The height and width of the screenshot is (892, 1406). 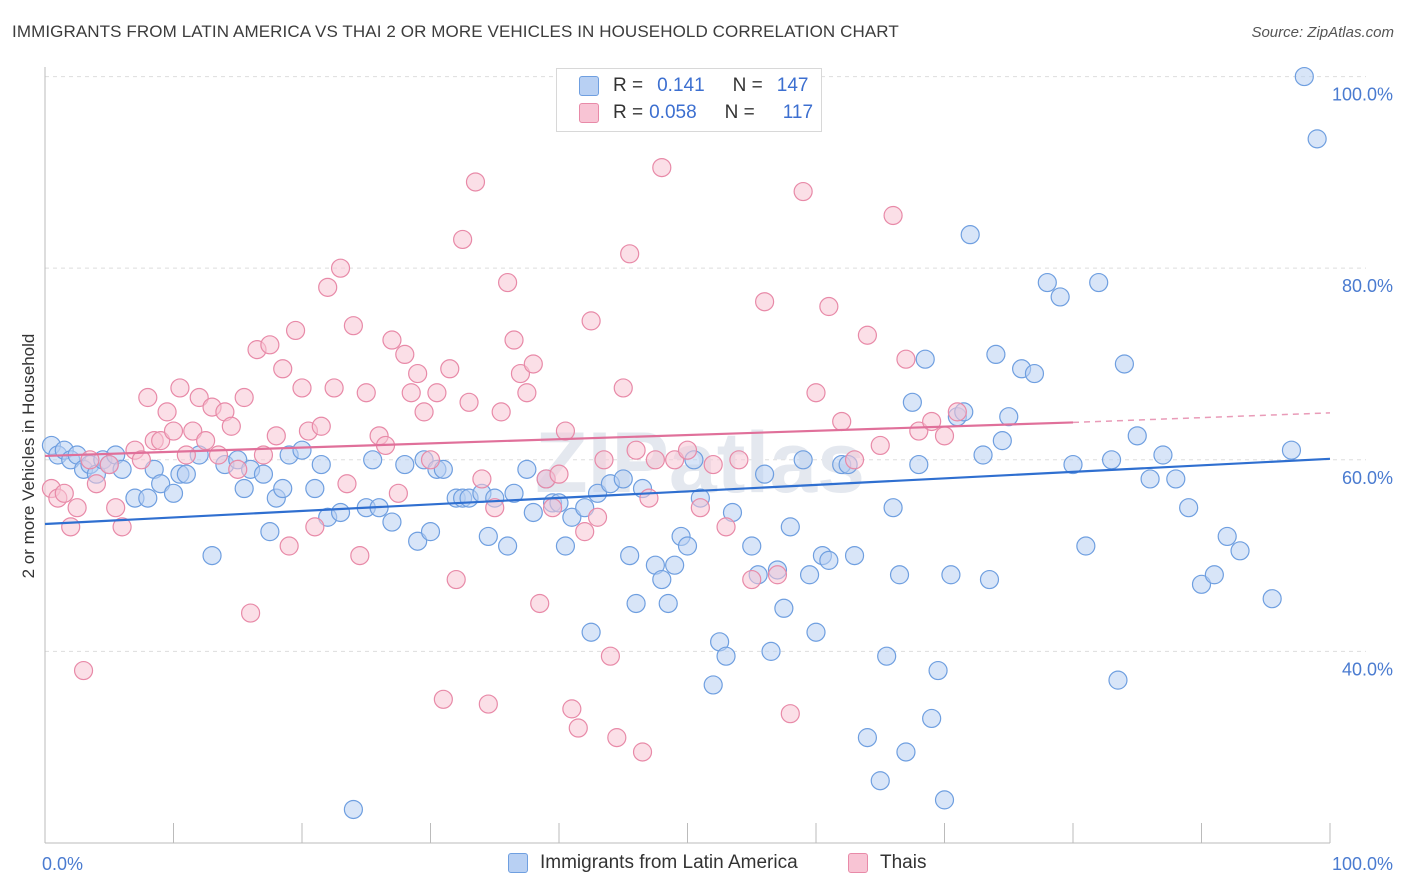 I want to click on legend-item-latin-america: Immigrants from Latin America, so click(x=653, y=863).